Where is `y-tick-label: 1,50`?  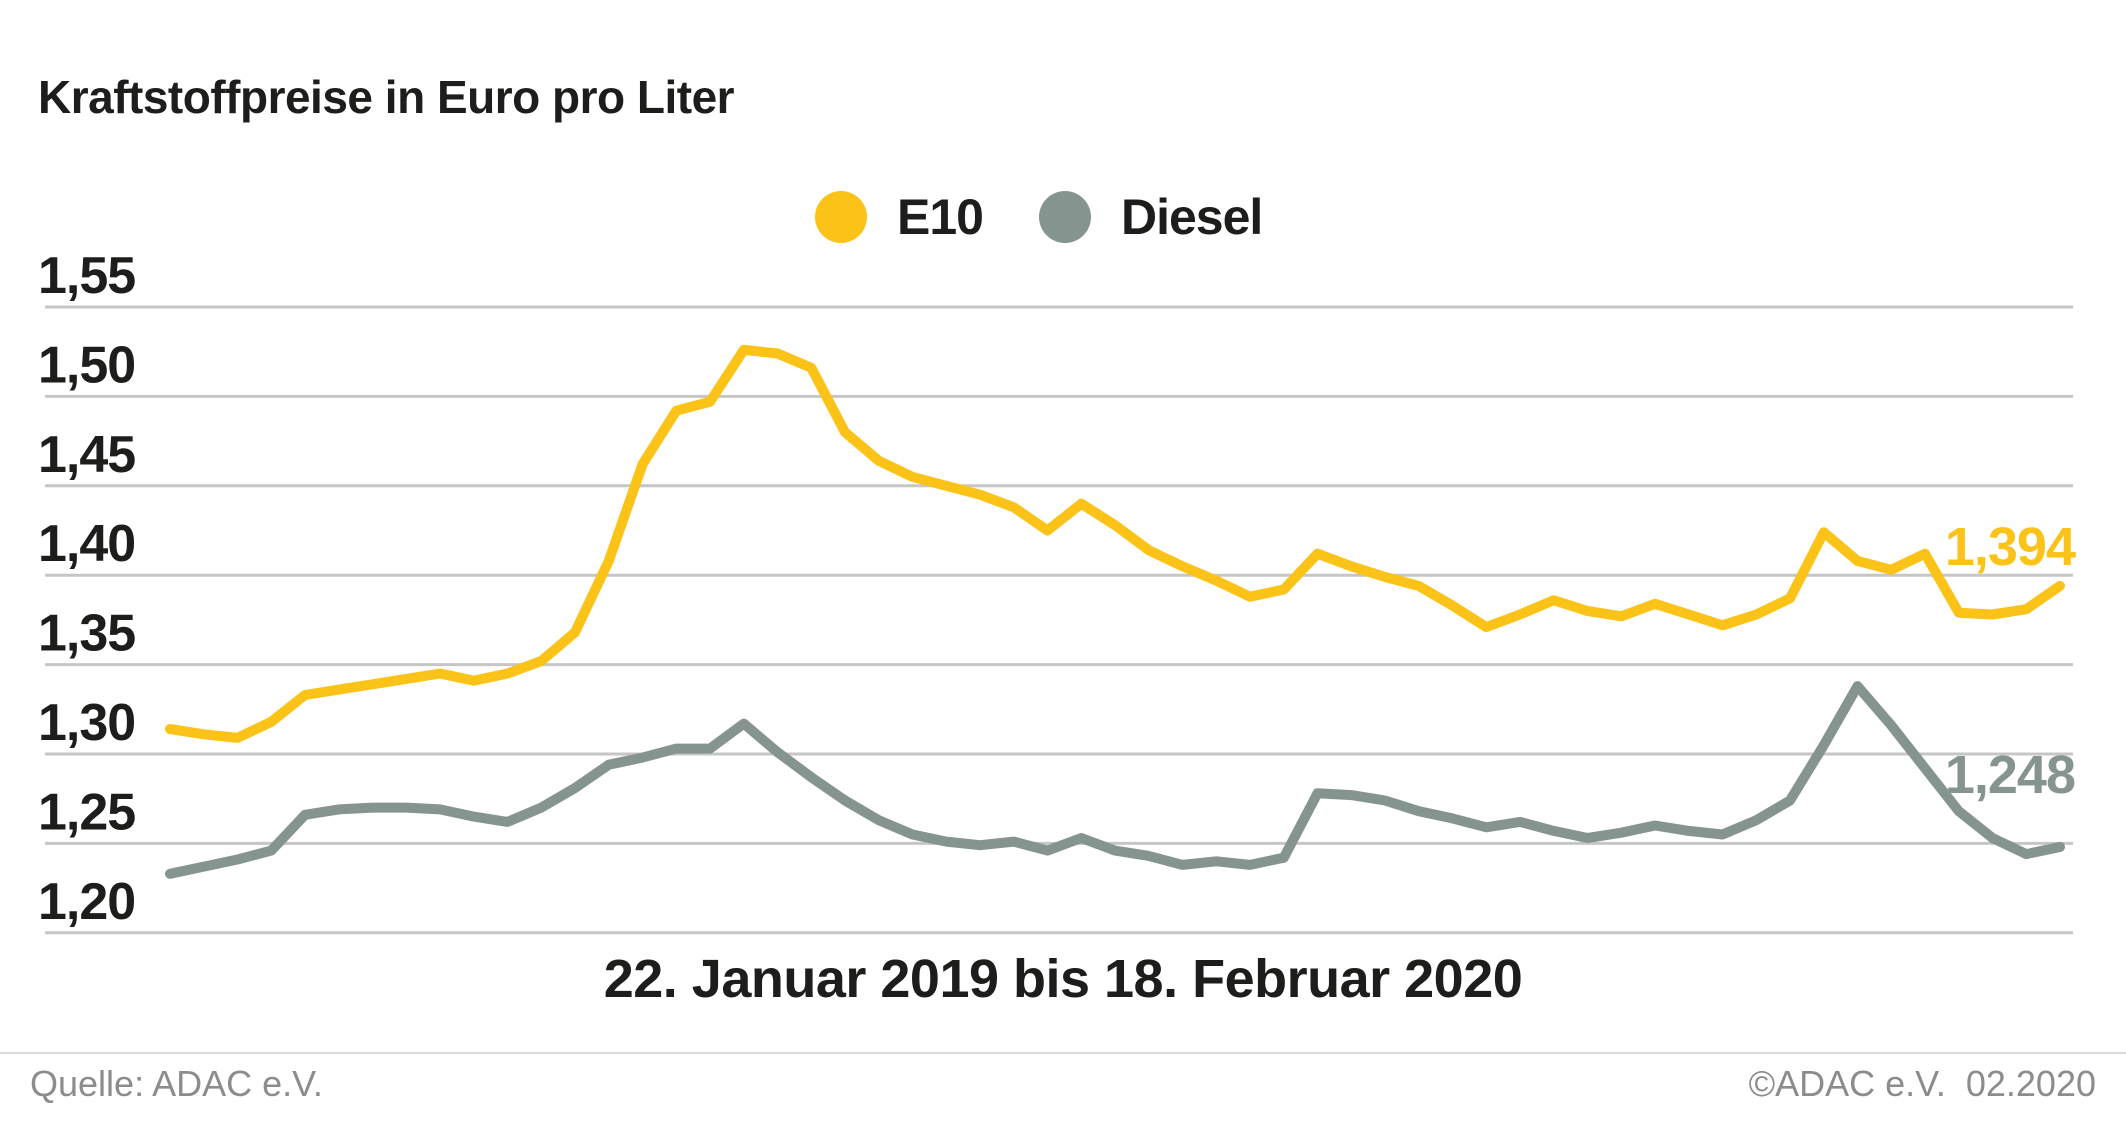
y-tick-label: 1,50 is located at coordinates (86, 365).